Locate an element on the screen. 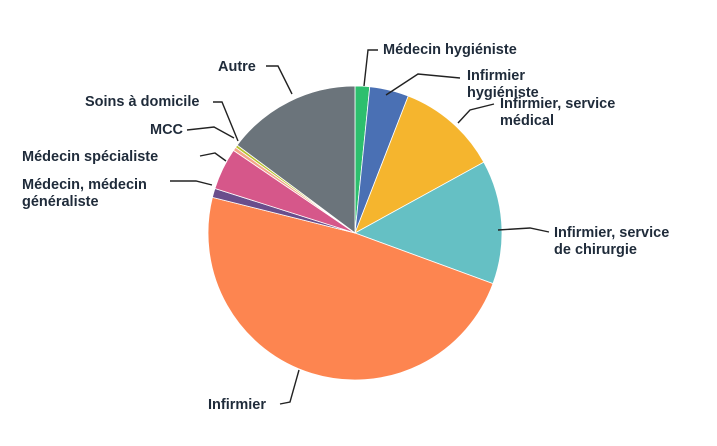 Image resolution: width=717 pixels, height=446 pixels. slice-label-9: Soins à domicile is located at coordinates (142, 102).